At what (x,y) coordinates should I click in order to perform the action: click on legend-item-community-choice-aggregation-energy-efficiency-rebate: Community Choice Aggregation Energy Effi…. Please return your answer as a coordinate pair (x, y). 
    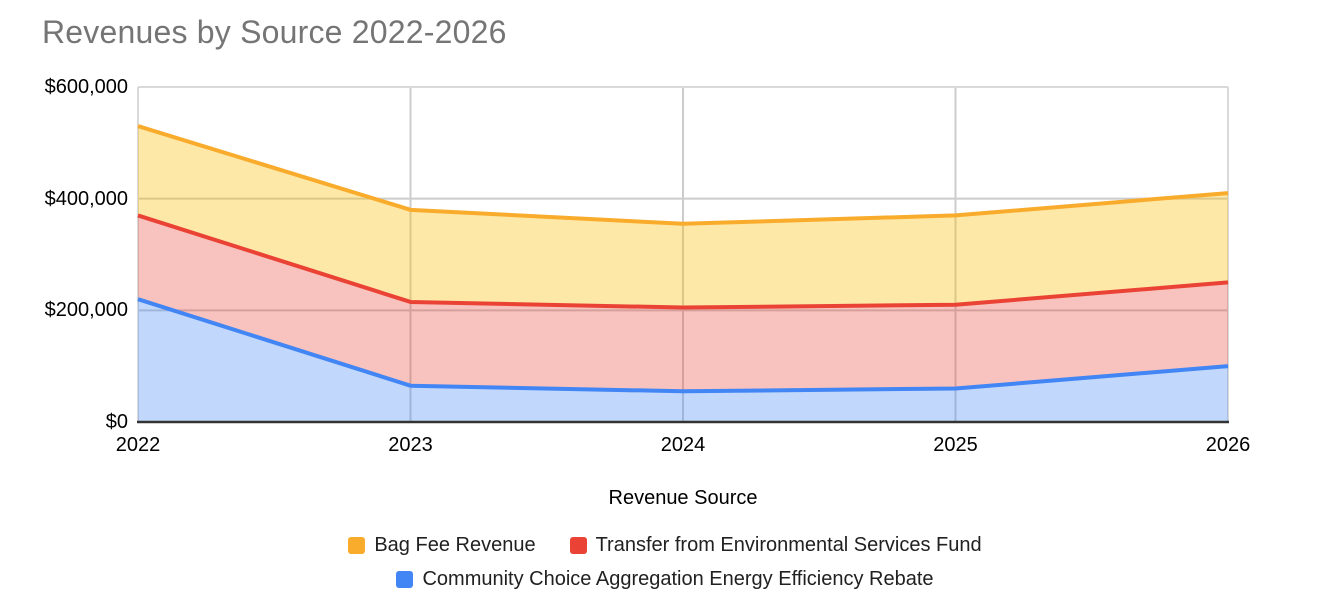
    Looking at the image, I should click on (665, 579).